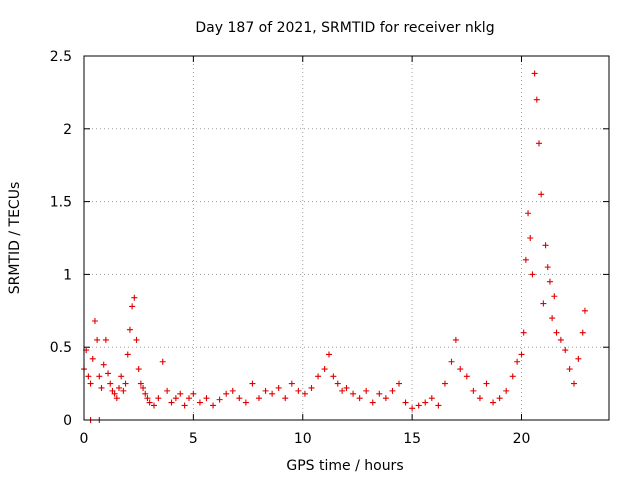 This screenshot has height=480, width=640. I want to click on x-tick-label: 20, so click(522, 439).